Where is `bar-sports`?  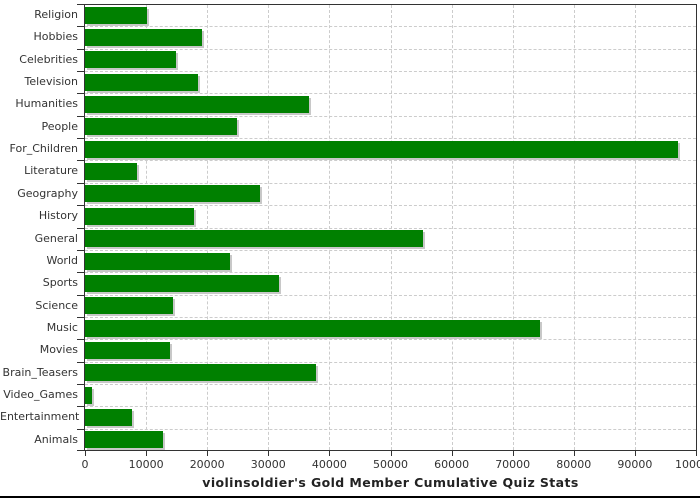 bar-sports is located at coordinates (182, 283).